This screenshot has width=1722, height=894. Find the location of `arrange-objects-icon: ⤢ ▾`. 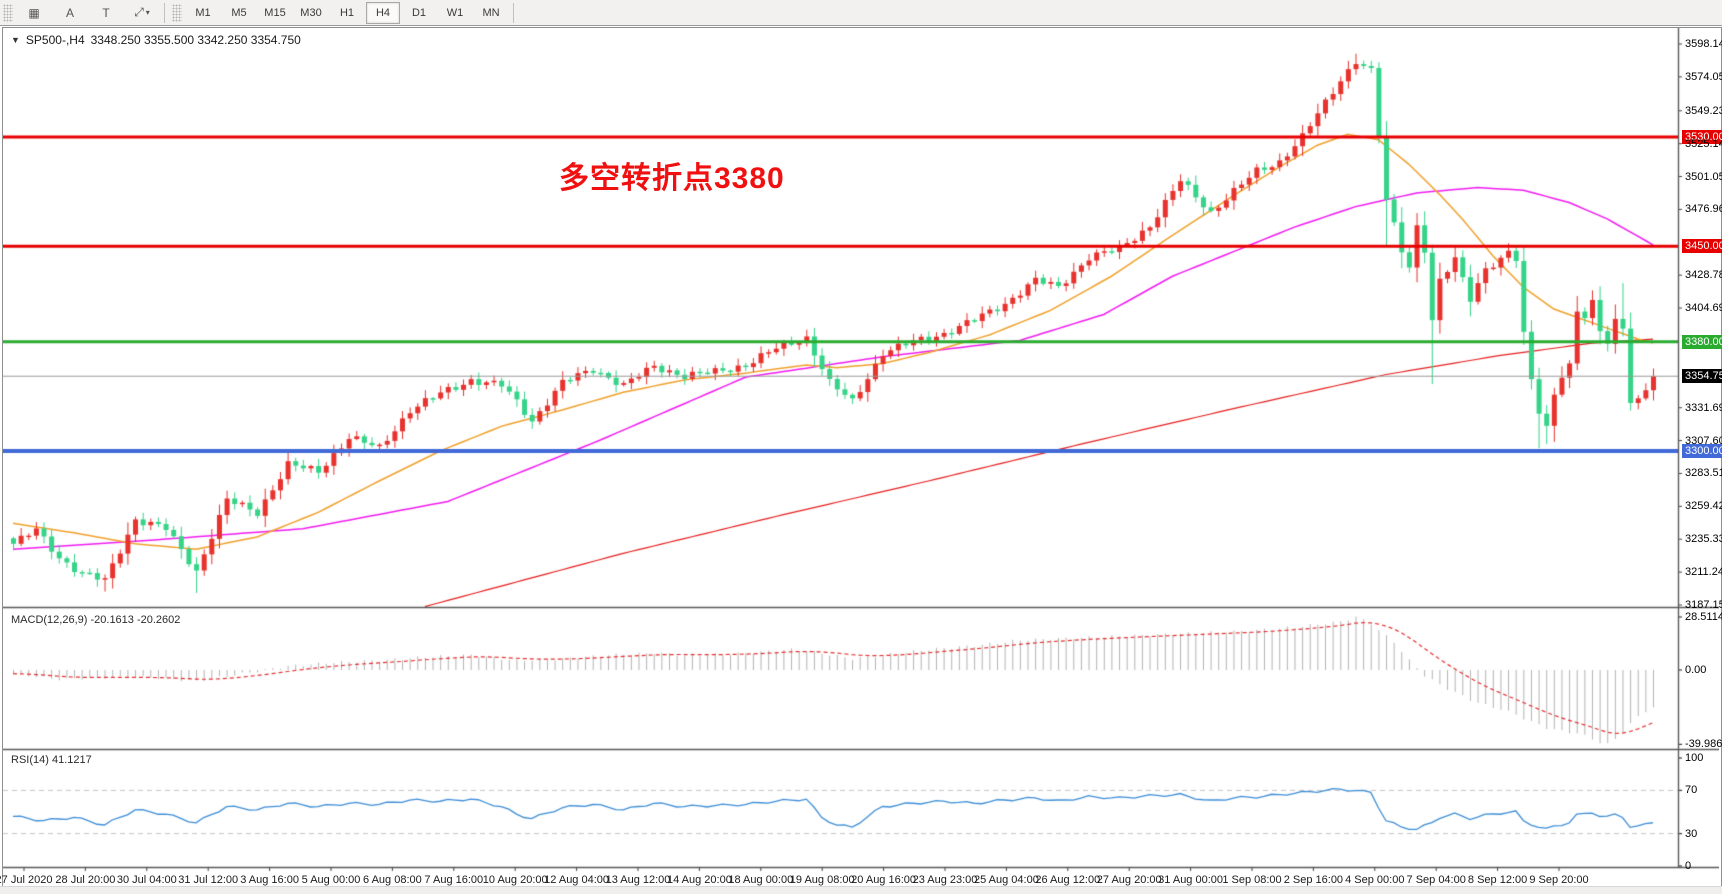

arrange-objects-icon: ⤢ ▾ is located at coordinates (142, 12).